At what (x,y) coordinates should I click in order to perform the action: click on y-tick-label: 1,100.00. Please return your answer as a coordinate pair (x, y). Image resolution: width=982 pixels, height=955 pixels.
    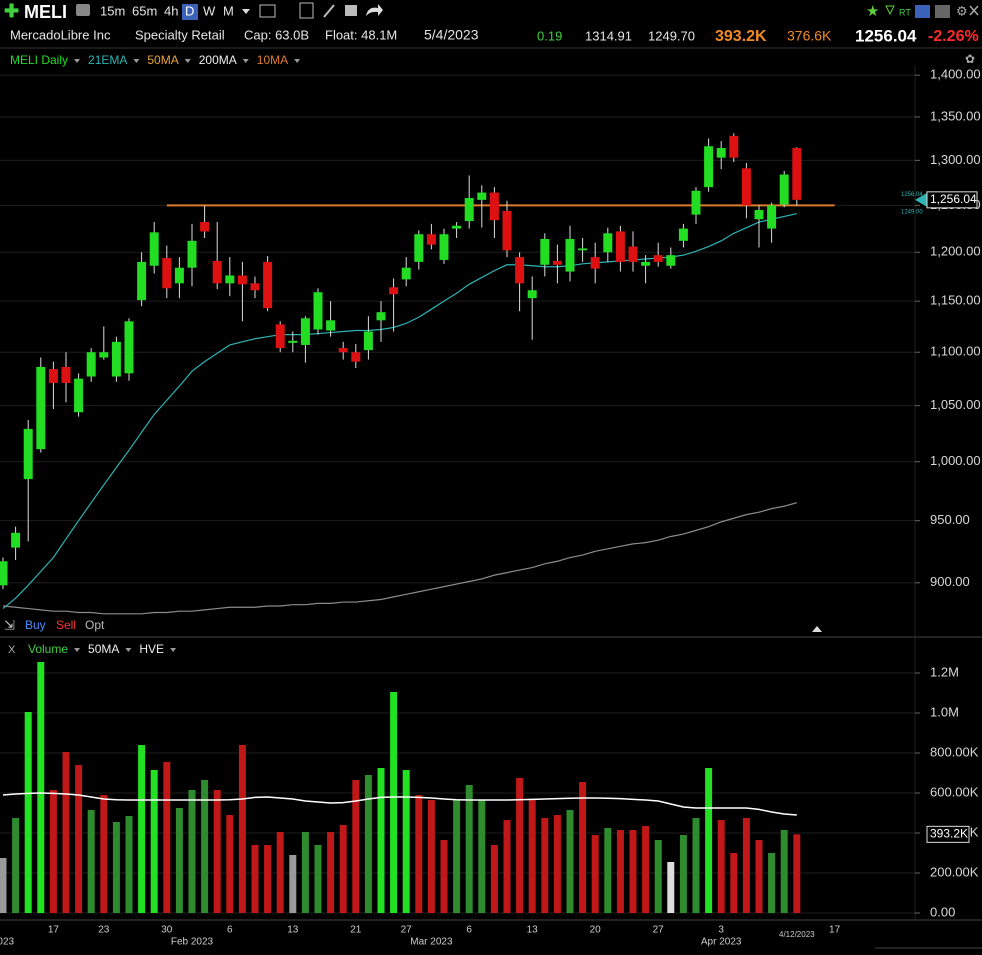
    Looking at the image, I should click on (955, 351).